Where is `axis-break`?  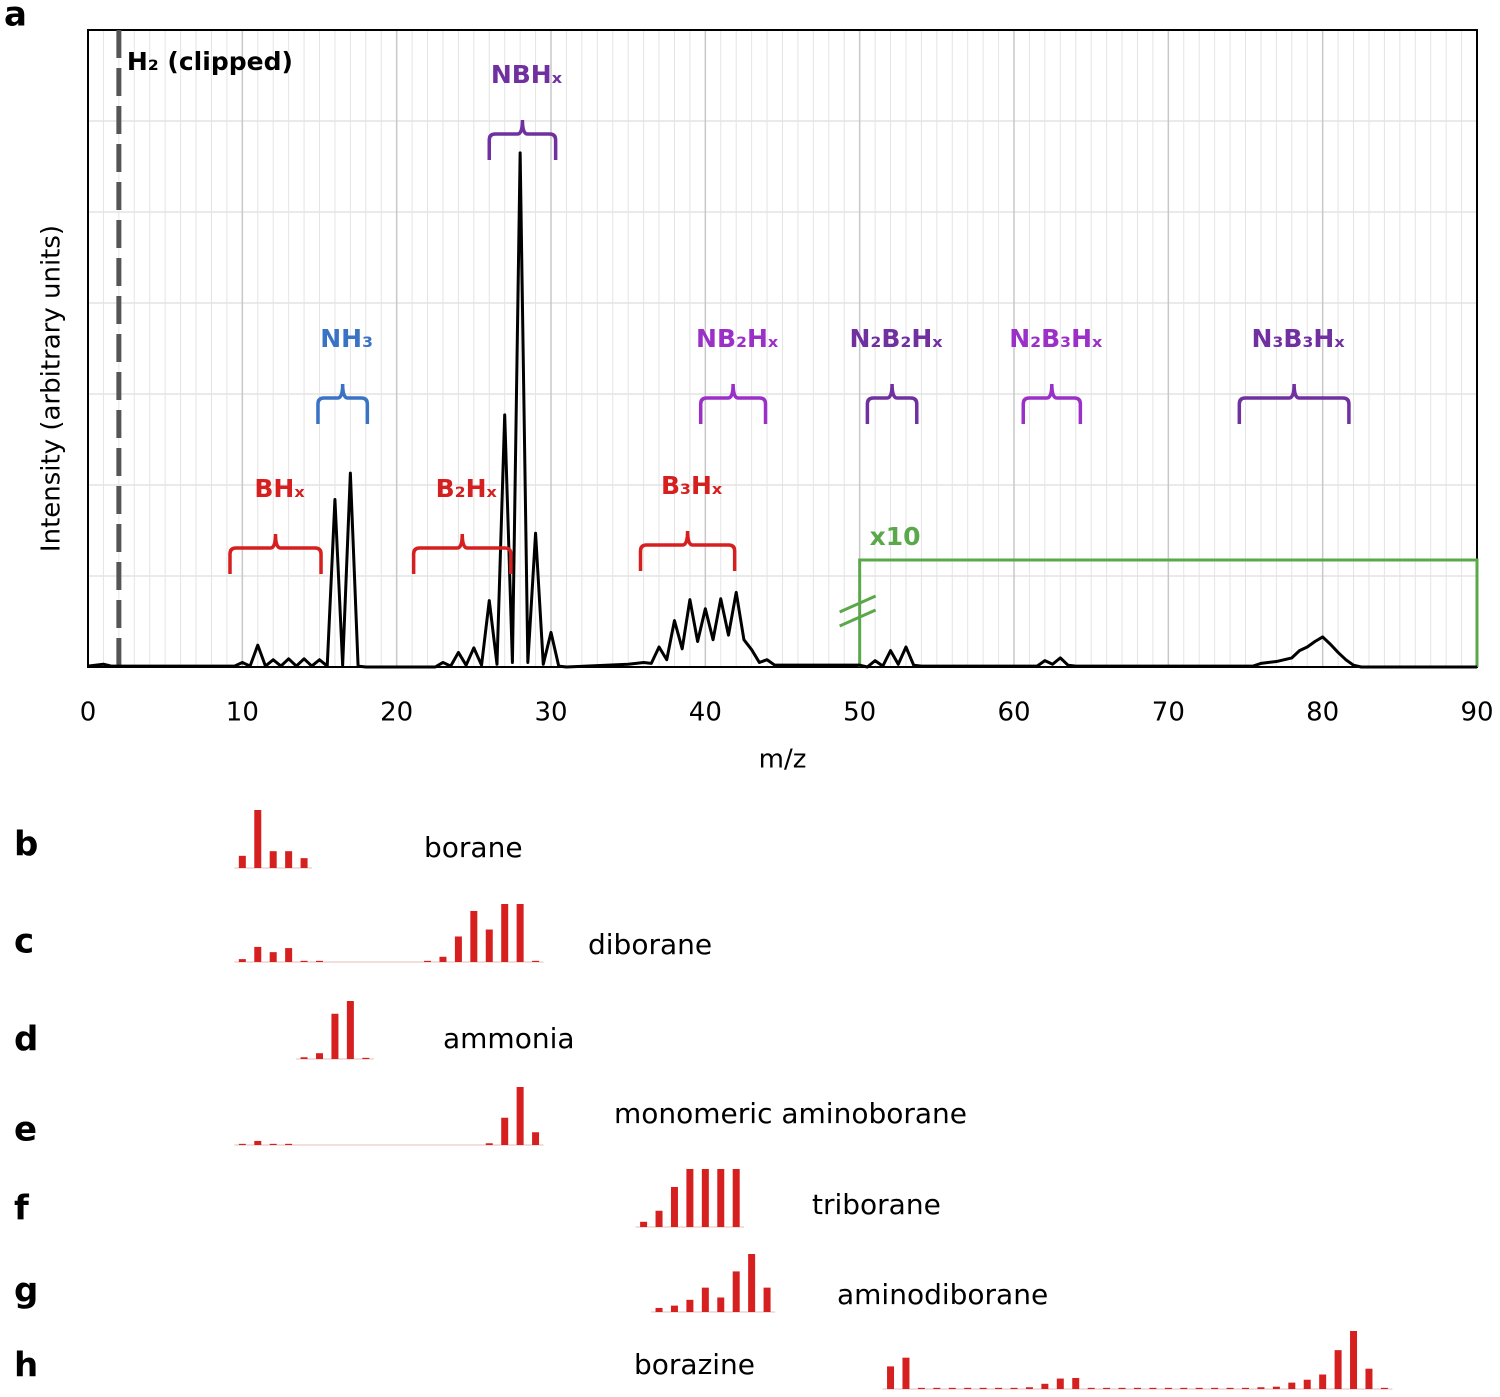 axis-break is located at coordinates (858, 611).